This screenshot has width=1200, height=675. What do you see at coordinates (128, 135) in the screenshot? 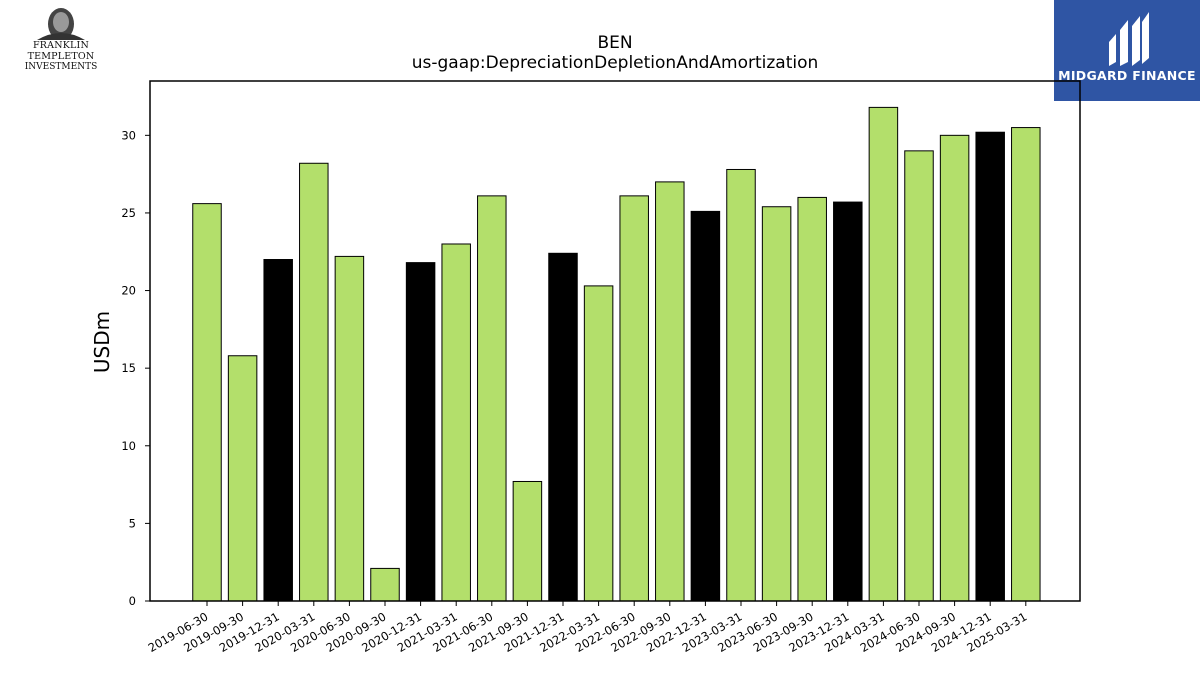
I see `y-tick-label: 30` at bounding box center [128, 135].